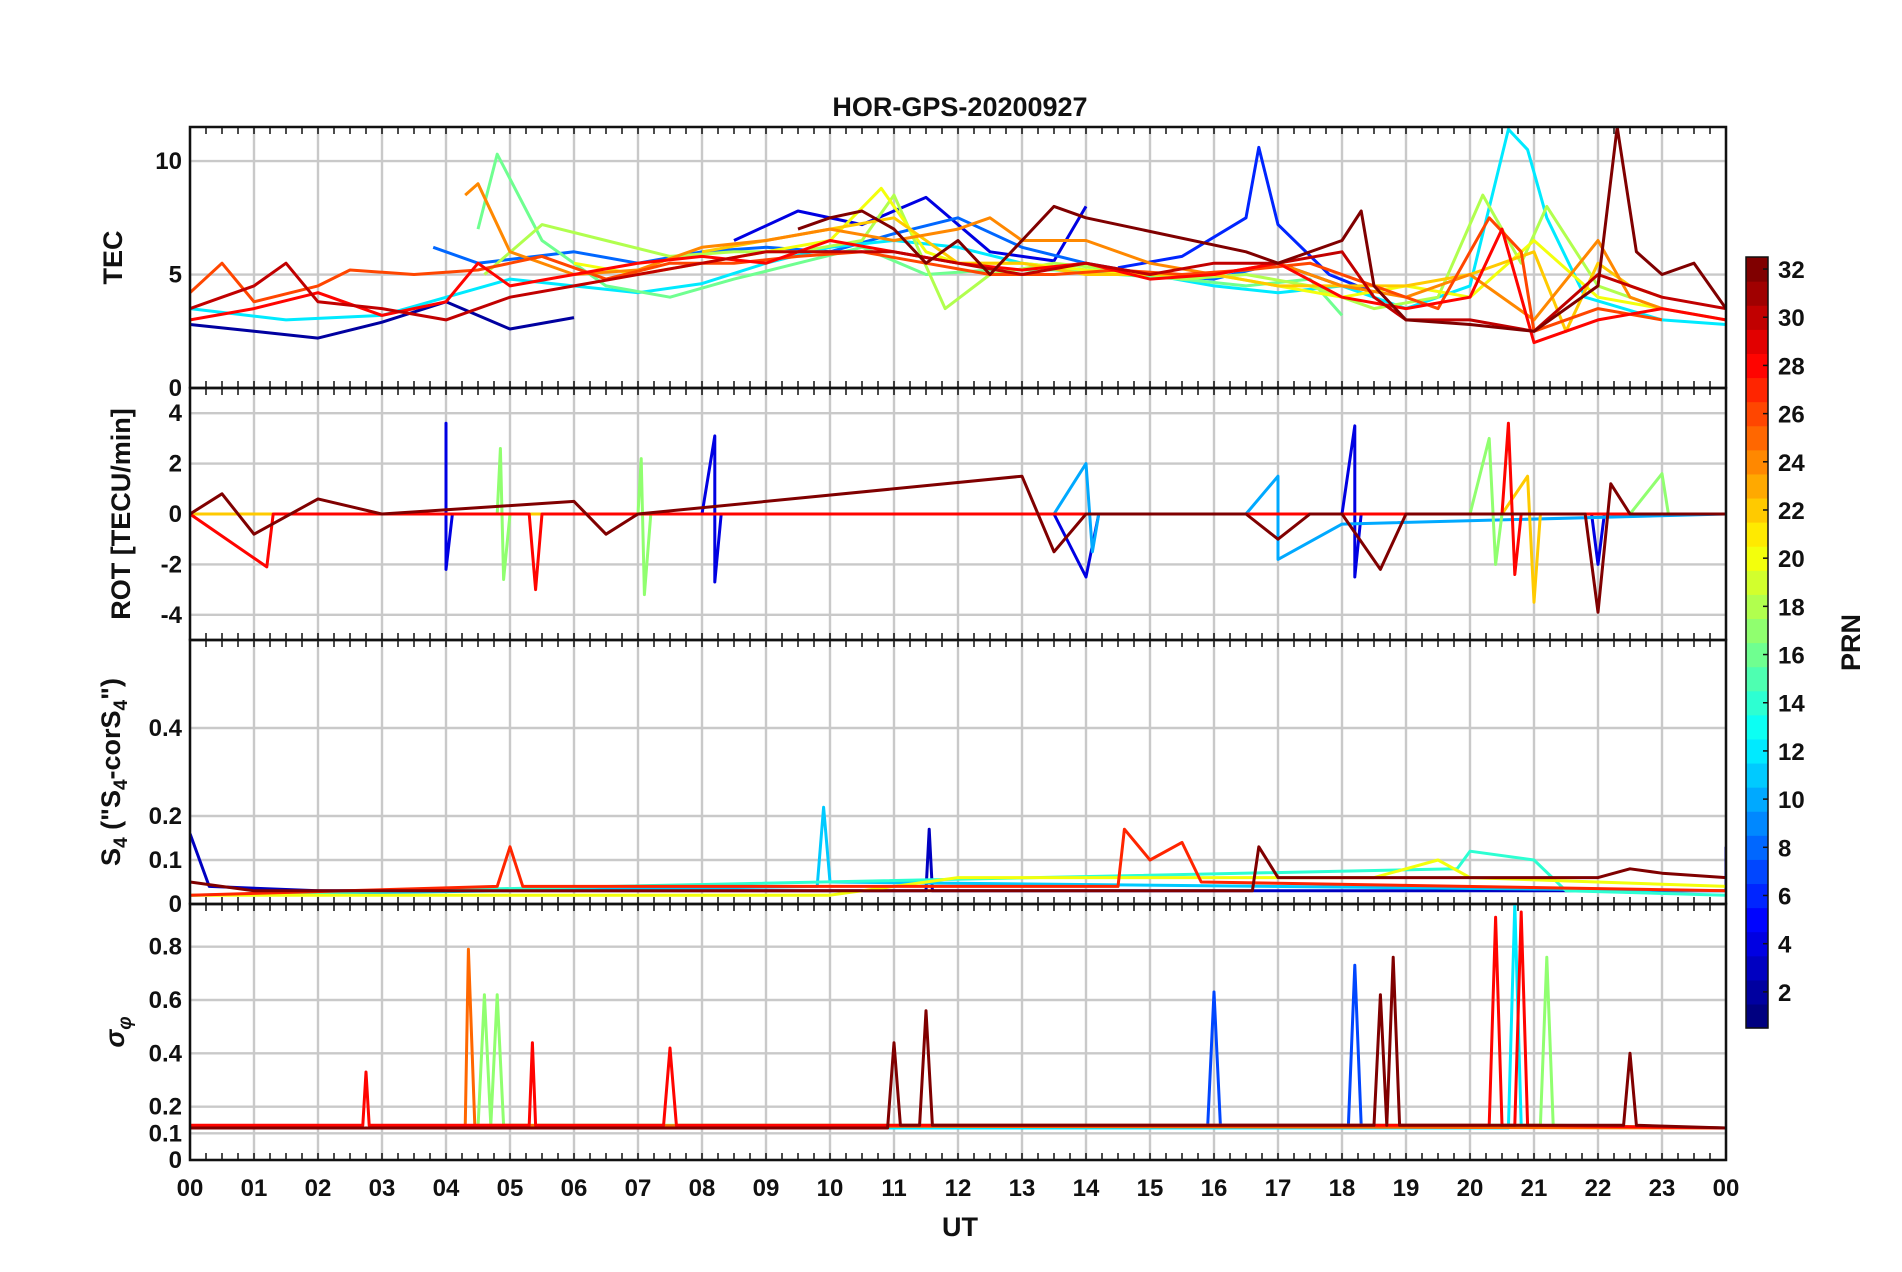  What do you see at coordinates (175, 275) in the screenshot?
I see `y-tick-label: 5` at bounding box center [175, 275].